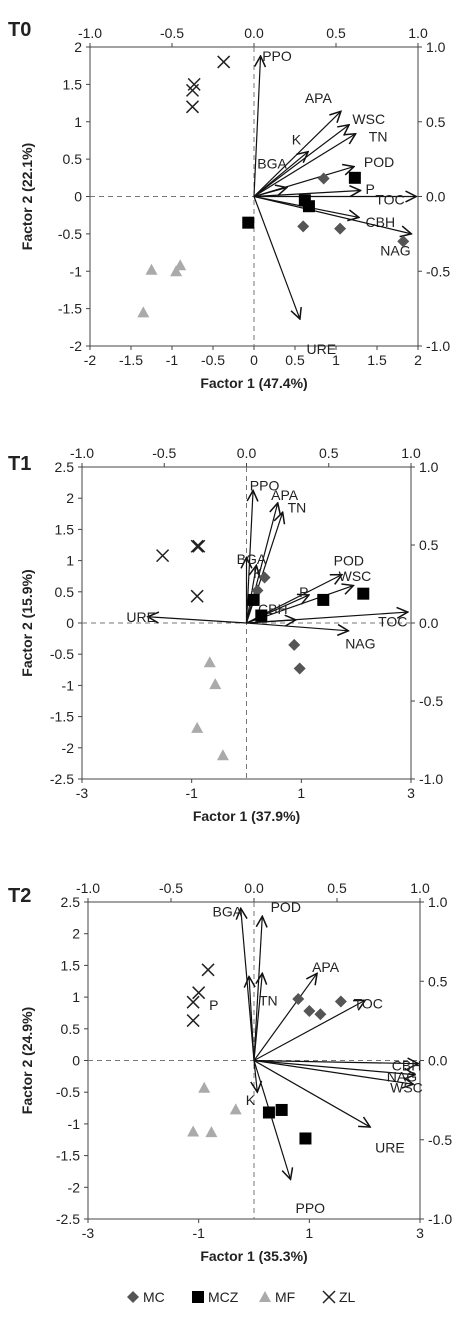 Image resolution: width=474 pixels, height=1324 pixels. Describe the element at coordinates (65, 467) in the screenshot. I see `y-tick-label: 2.5` at that location.